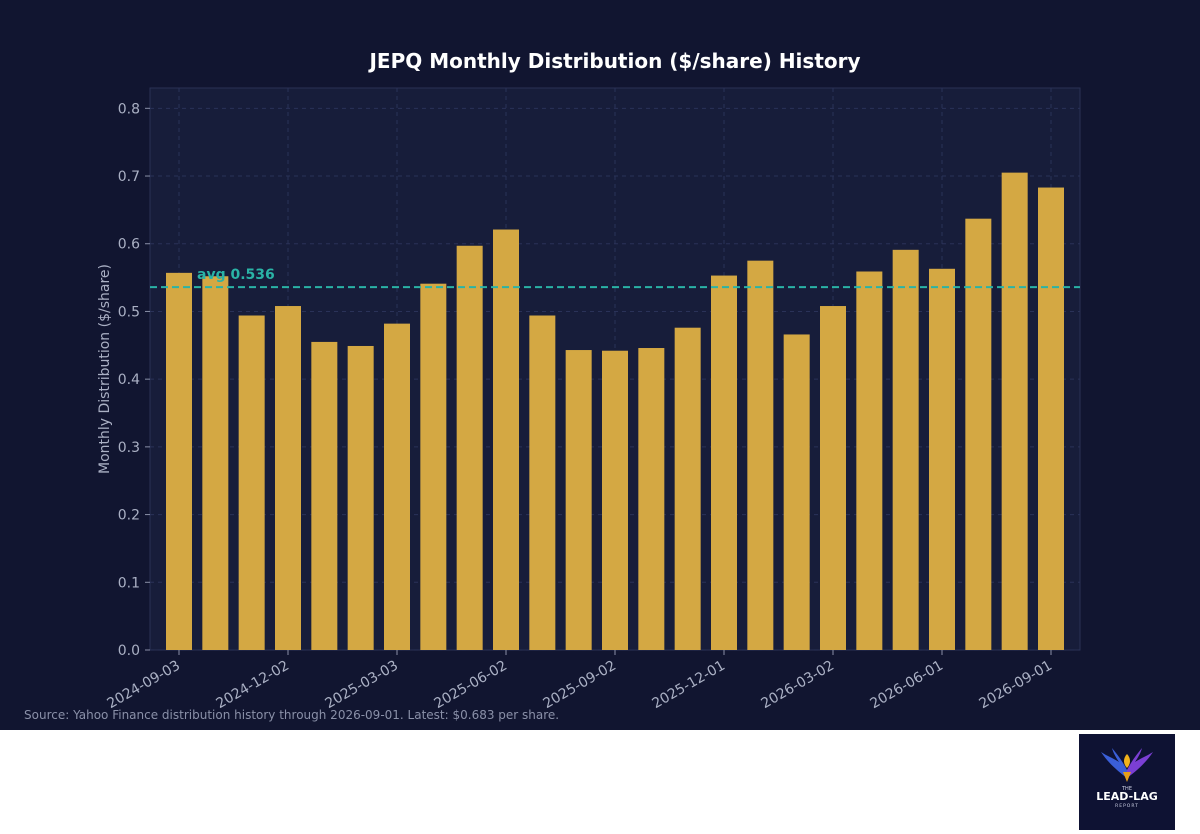 The image size is (1200, 834). Describe the element at coordinates (129, 448) in the screenshot. I see `y-tick-label: 0.3` at that location.